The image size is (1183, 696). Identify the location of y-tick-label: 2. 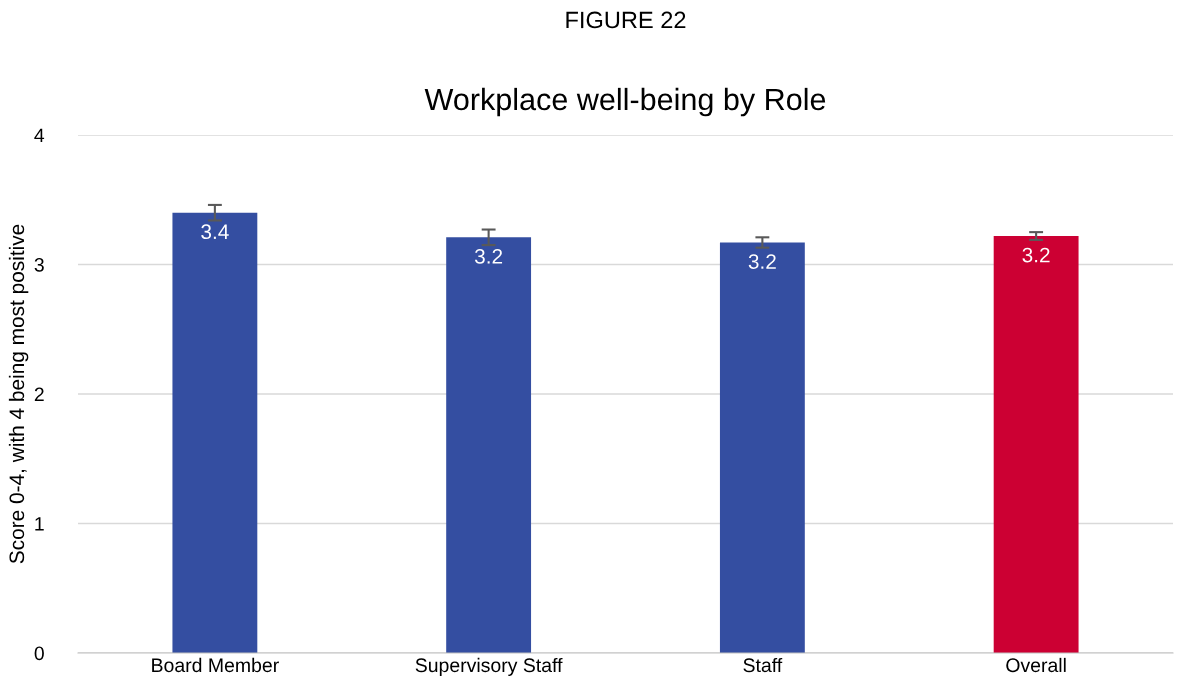
(39, 394).